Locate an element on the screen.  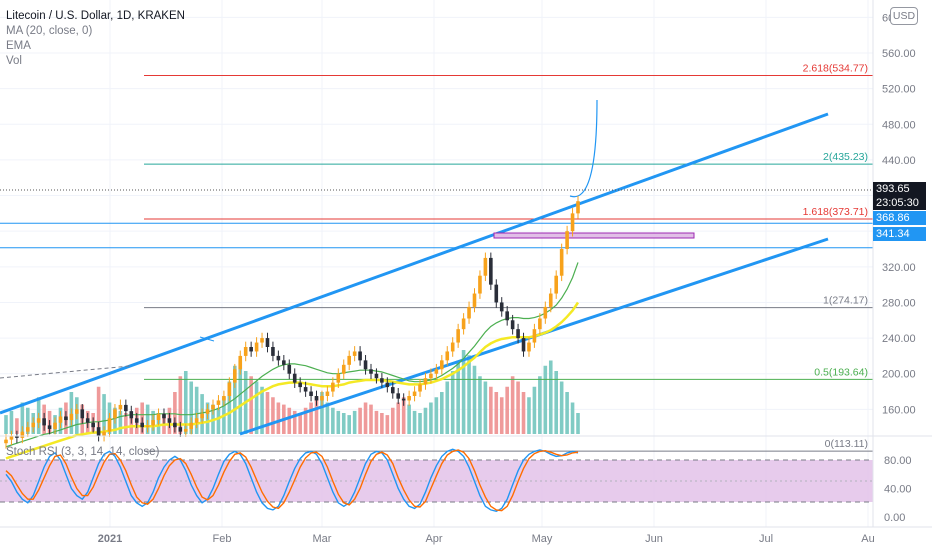
stoch-rsi-lines is located at coordinates (292, 480).